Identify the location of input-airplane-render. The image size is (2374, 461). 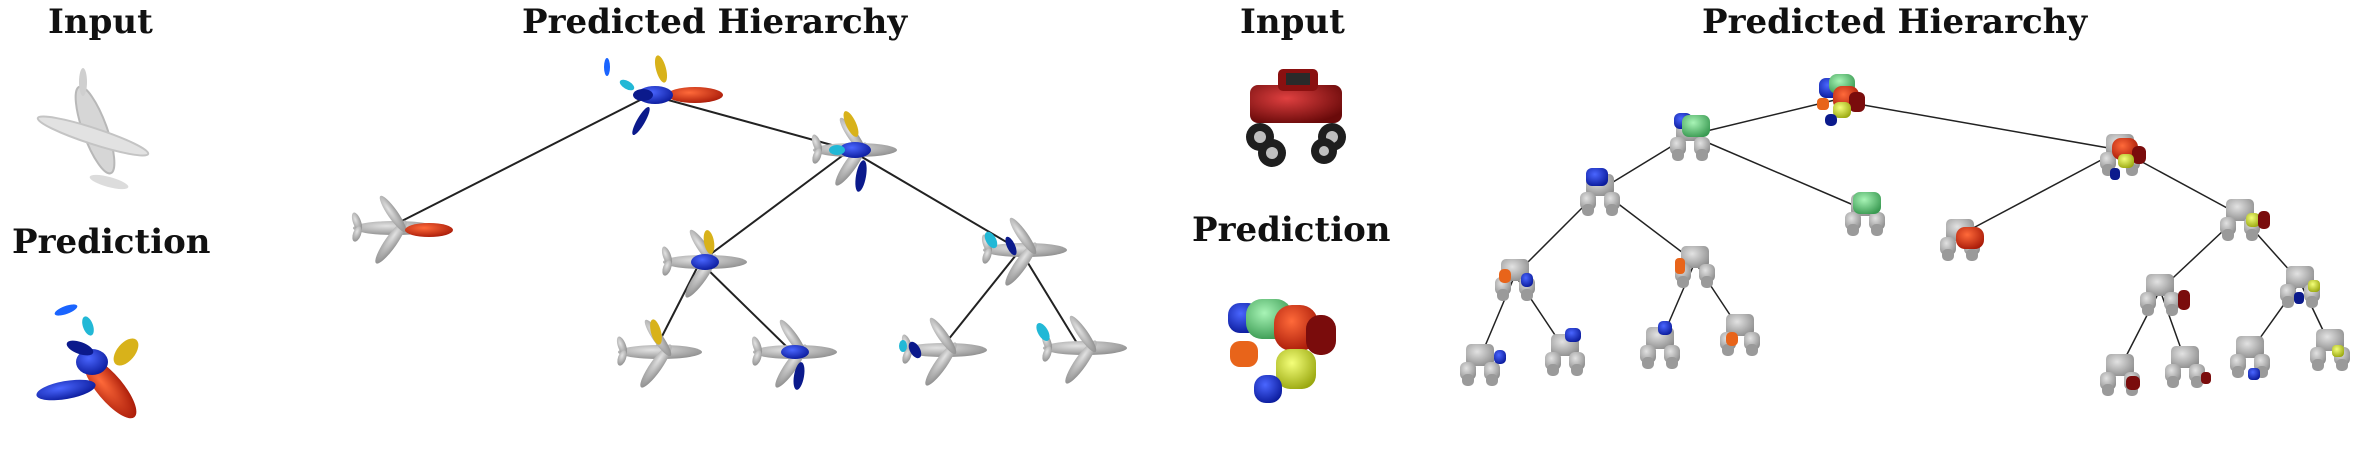
(93, 129).